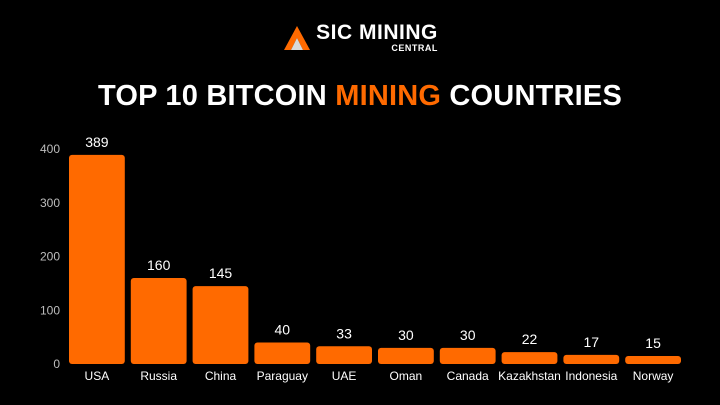  What do you see at coordinates (406, 335) in the screenshot?
I see `data-label-oman: 30` at bounding box center [406, 335].